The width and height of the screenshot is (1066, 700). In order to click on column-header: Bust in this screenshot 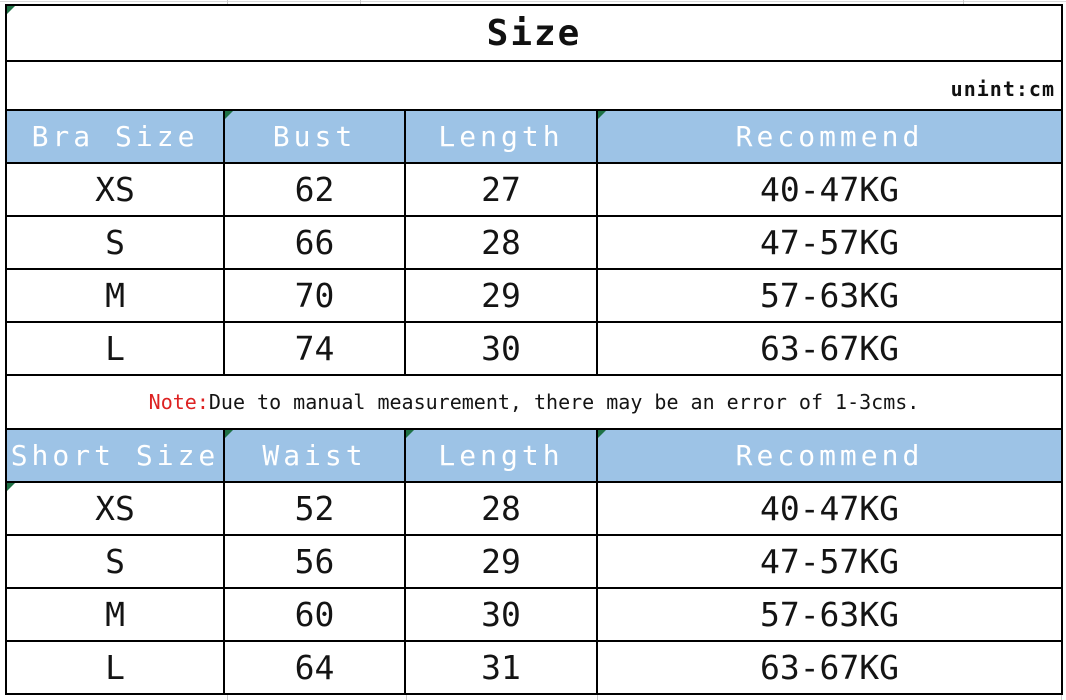, I will do `click(313, 136)`.